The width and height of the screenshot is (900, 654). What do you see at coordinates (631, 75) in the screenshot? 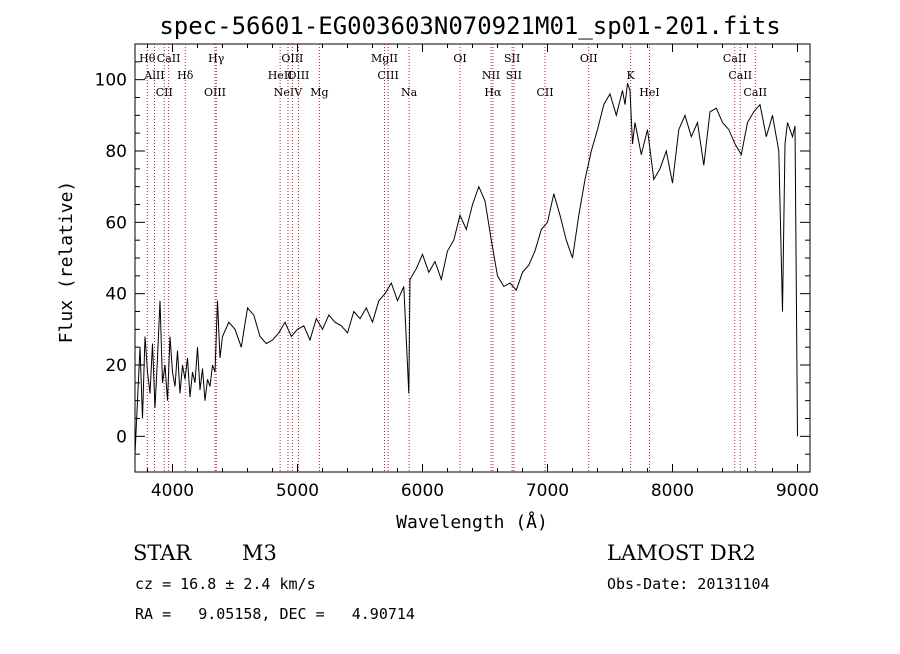
I see `line-marker-label: K` at bounding box center [631, 75].